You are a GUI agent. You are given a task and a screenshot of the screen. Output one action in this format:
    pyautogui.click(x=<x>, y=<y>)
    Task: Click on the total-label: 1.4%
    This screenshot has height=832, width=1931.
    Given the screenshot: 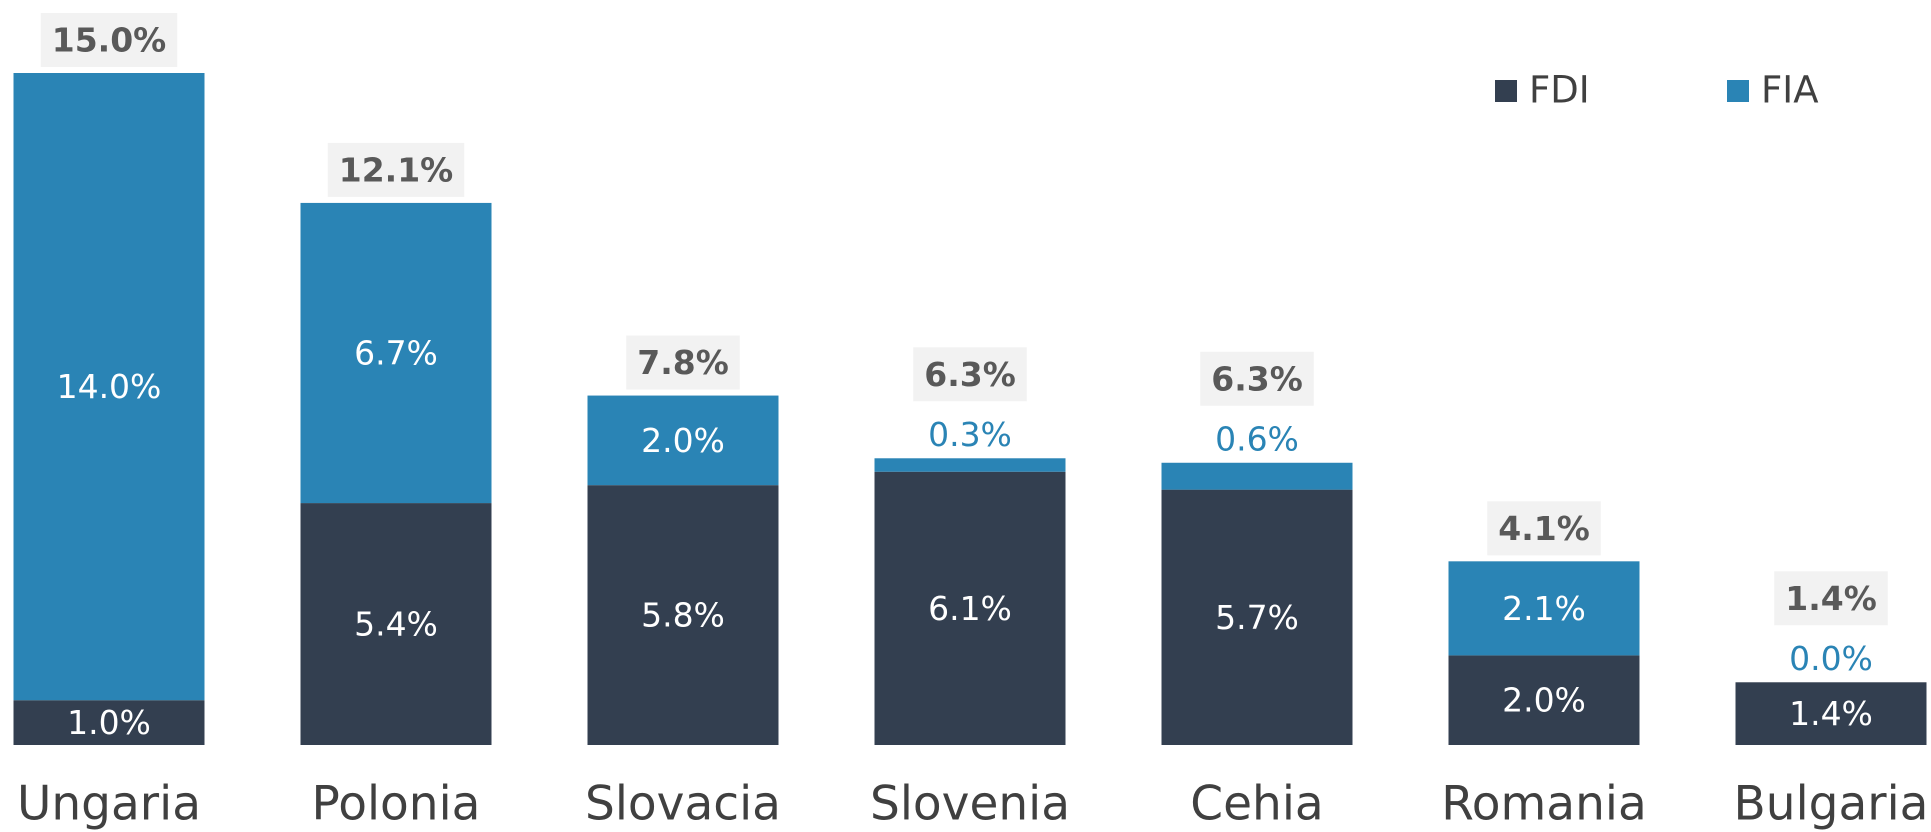 What is the action you would take?
    pyautogui.click(x=1831, y=598)
    